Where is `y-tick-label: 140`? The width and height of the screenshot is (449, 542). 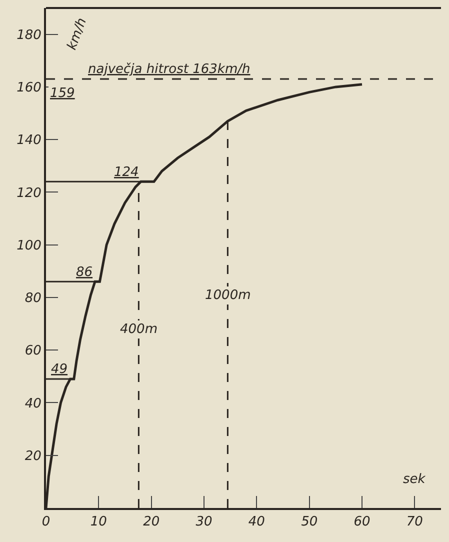 y-tick-label: 140 is located at coordinates (29, 140).